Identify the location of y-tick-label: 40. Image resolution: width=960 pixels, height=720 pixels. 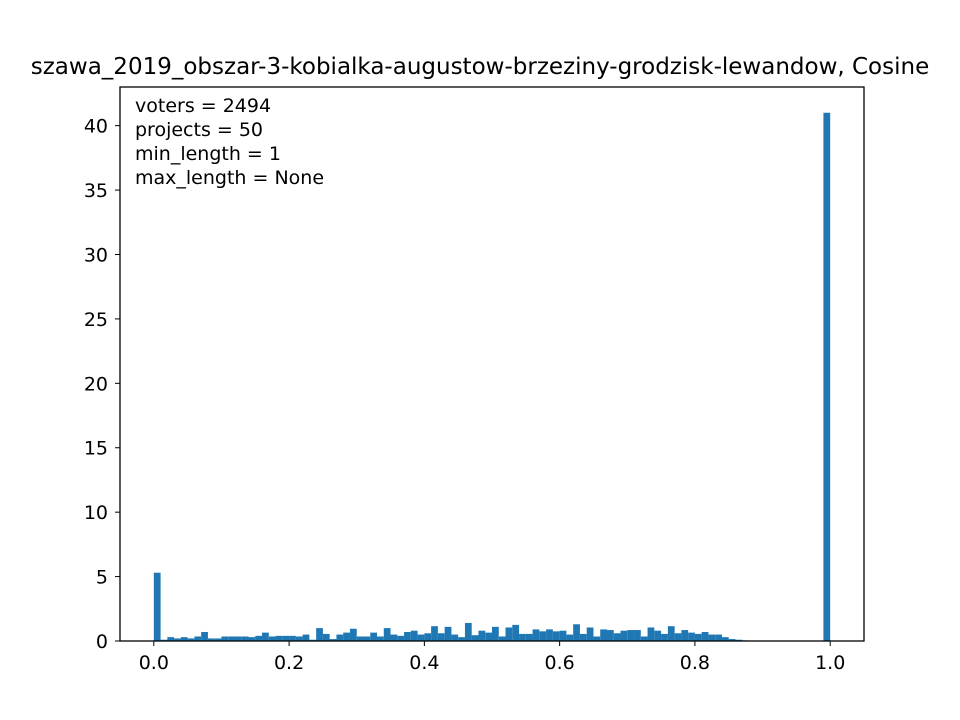
(96, 127).